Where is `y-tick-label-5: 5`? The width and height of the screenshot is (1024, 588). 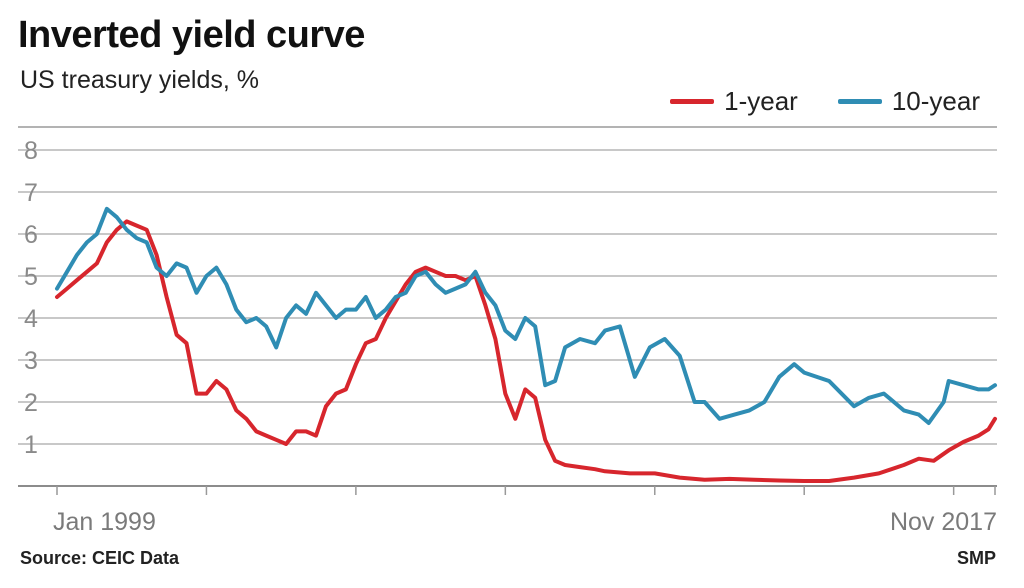 y-tick-label-5: 5 is located at coordinates (31, 277).